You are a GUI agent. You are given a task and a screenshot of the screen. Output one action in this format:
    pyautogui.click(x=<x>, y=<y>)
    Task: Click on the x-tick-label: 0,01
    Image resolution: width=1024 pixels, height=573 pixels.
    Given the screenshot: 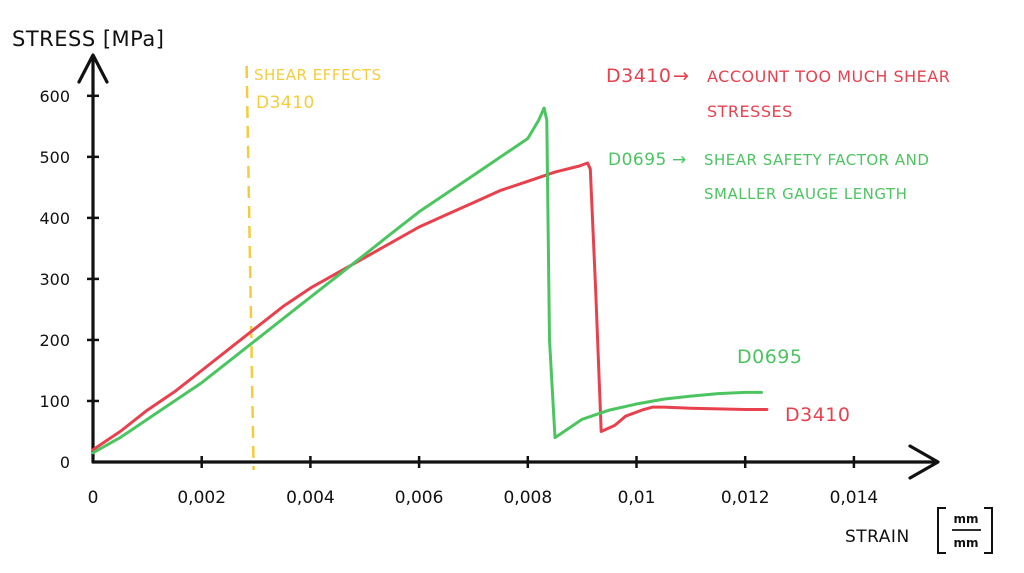 What is the action you would take?
    pyautogui.click(x=637, y=498)
    